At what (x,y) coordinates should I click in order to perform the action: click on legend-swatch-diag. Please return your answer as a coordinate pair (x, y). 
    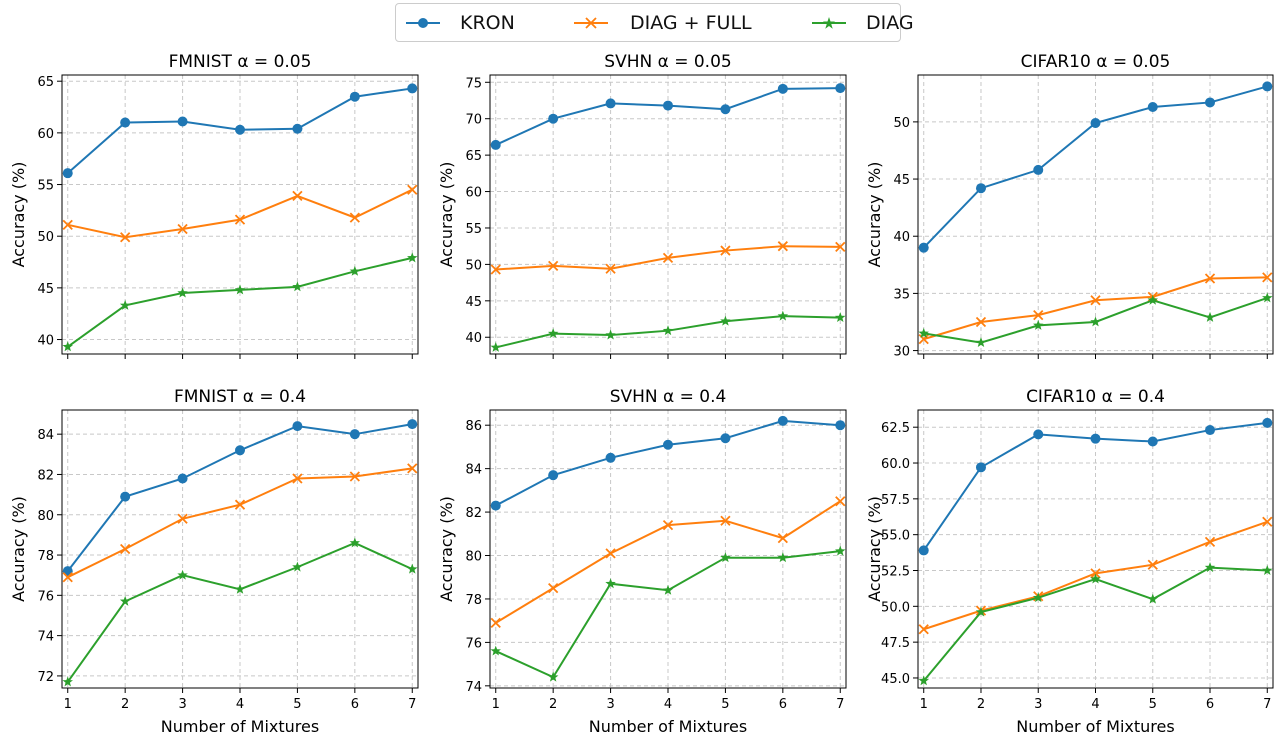
    Looking at the image, I should click on (829, 23).